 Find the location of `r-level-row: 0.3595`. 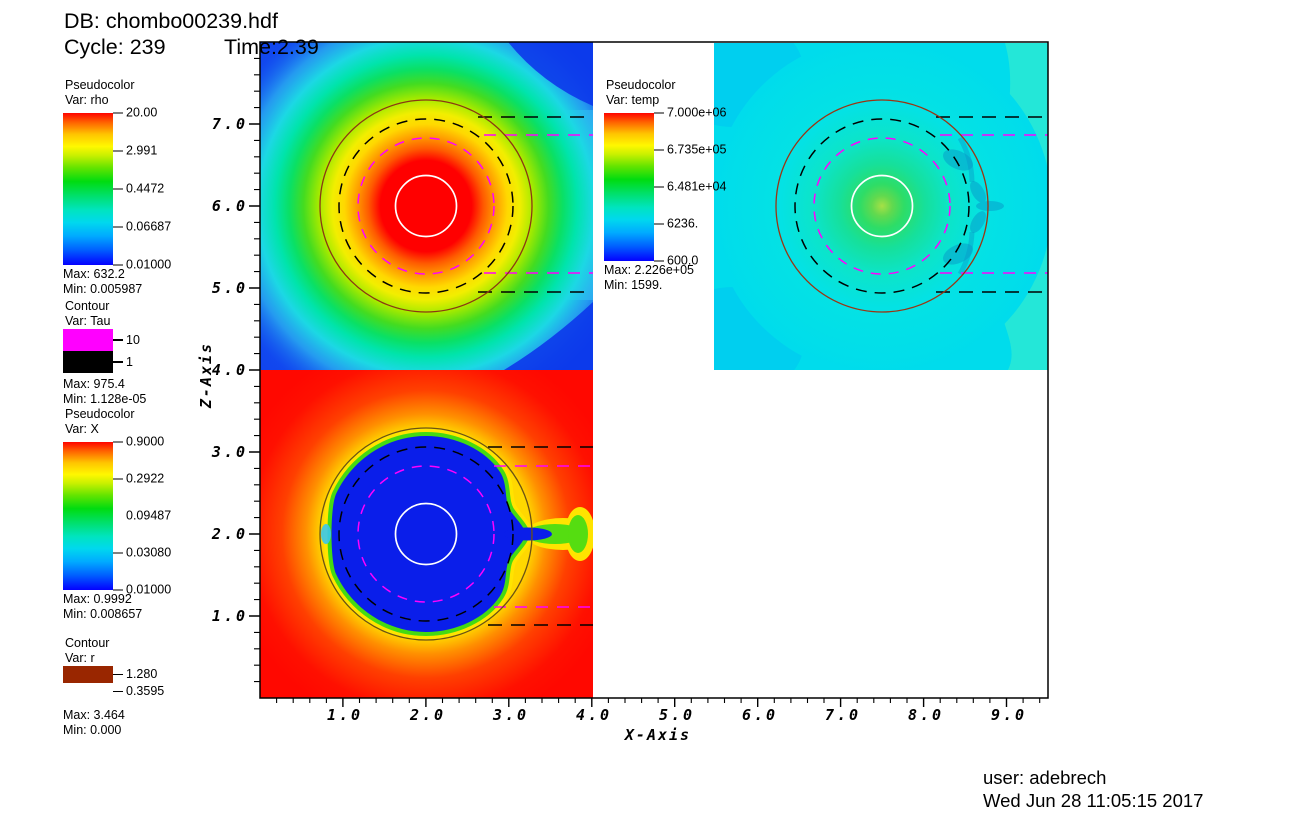

r-level-row: 0.3595 is located at coordinates (148, 691).